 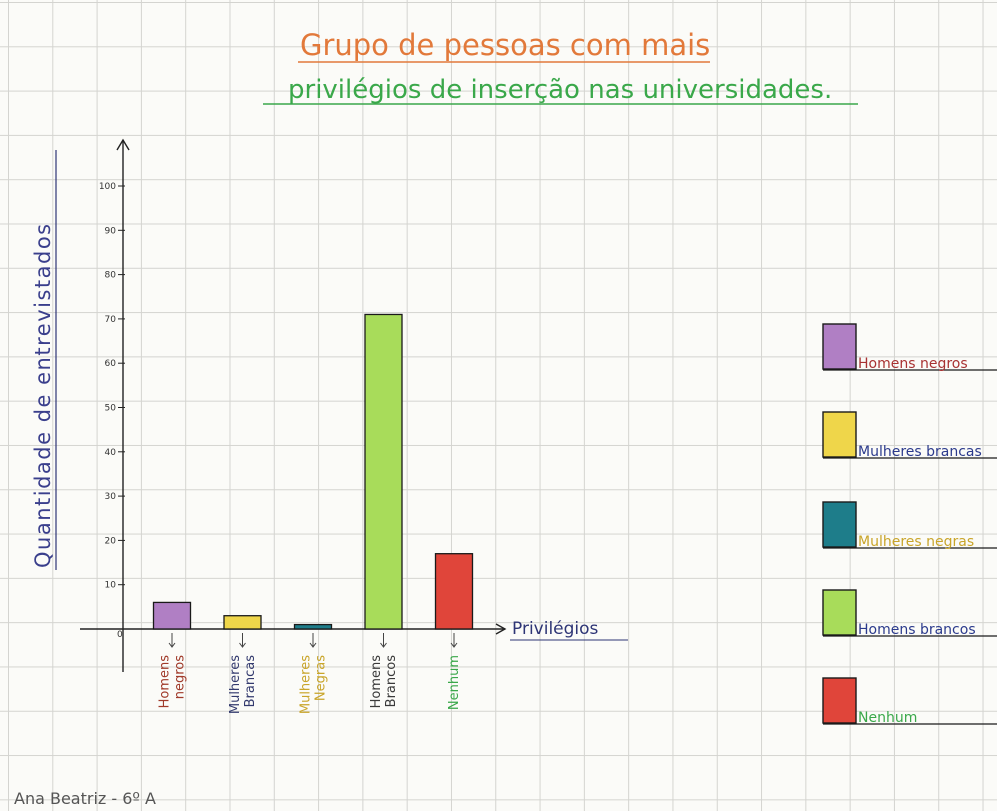 I want to click on legend-label: Homens negros, so click(x=913, y=364).